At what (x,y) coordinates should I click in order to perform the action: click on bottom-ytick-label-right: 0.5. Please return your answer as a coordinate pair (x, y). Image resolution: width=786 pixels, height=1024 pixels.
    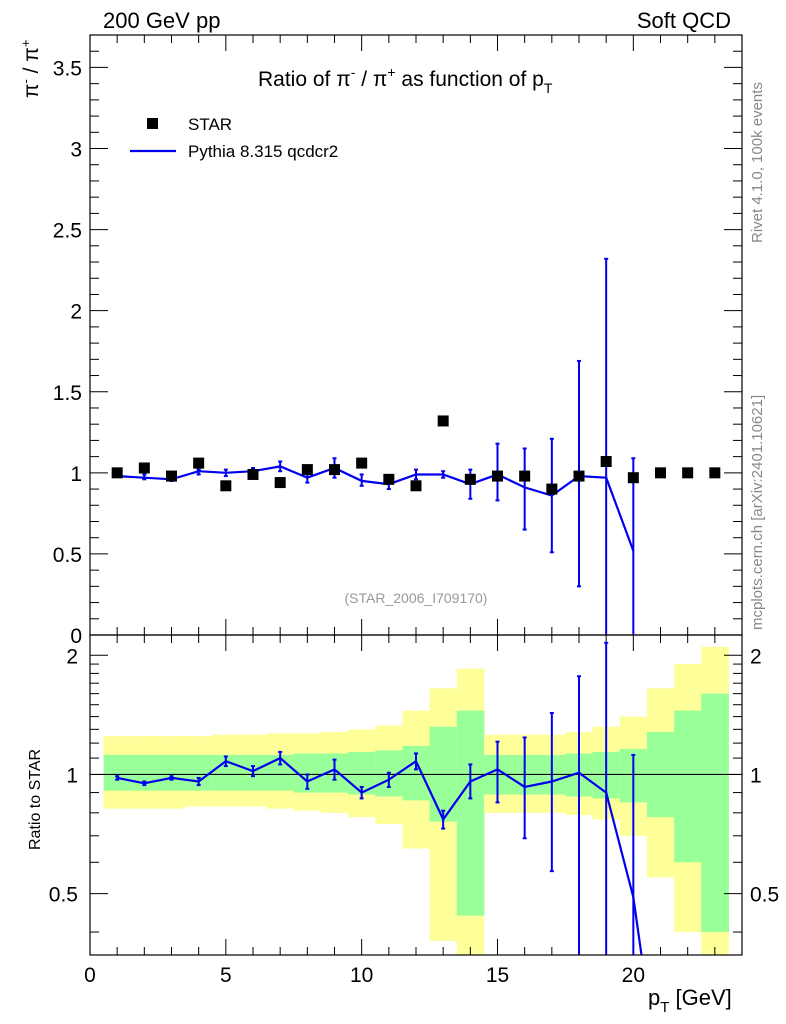
    Looking at the image, I should click on (764, 895).